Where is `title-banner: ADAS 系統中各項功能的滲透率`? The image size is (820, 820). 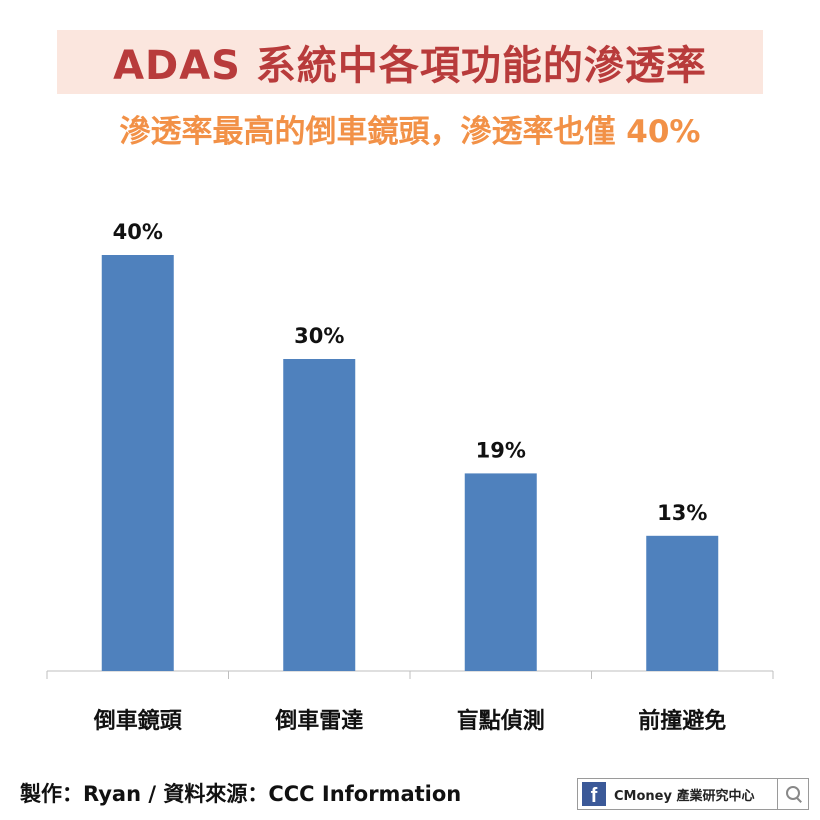
title-banner: ADAS 系統中各項功能的滲透率 is located at coordinates (410, 62).